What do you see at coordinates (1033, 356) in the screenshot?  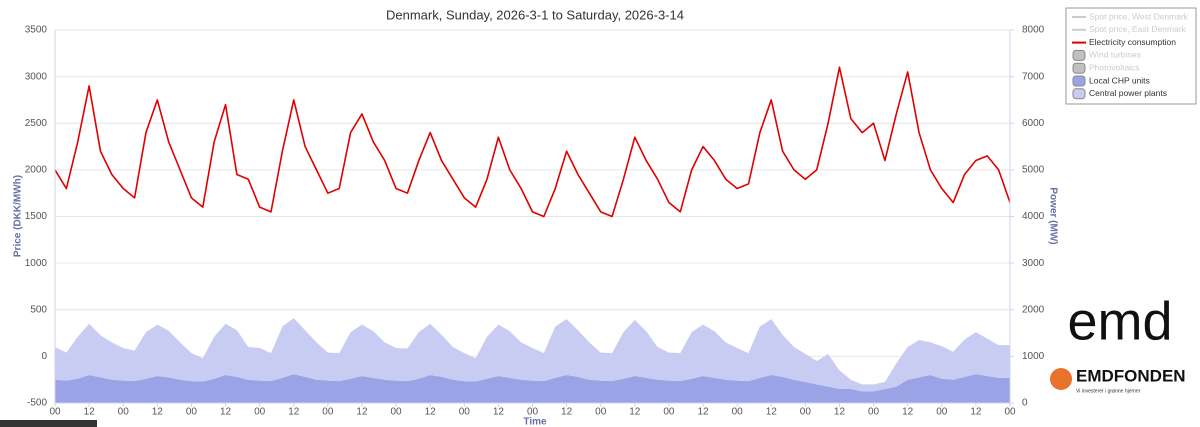 I see `y2-tick-label: 1000` at bounding box center [1033, 356].